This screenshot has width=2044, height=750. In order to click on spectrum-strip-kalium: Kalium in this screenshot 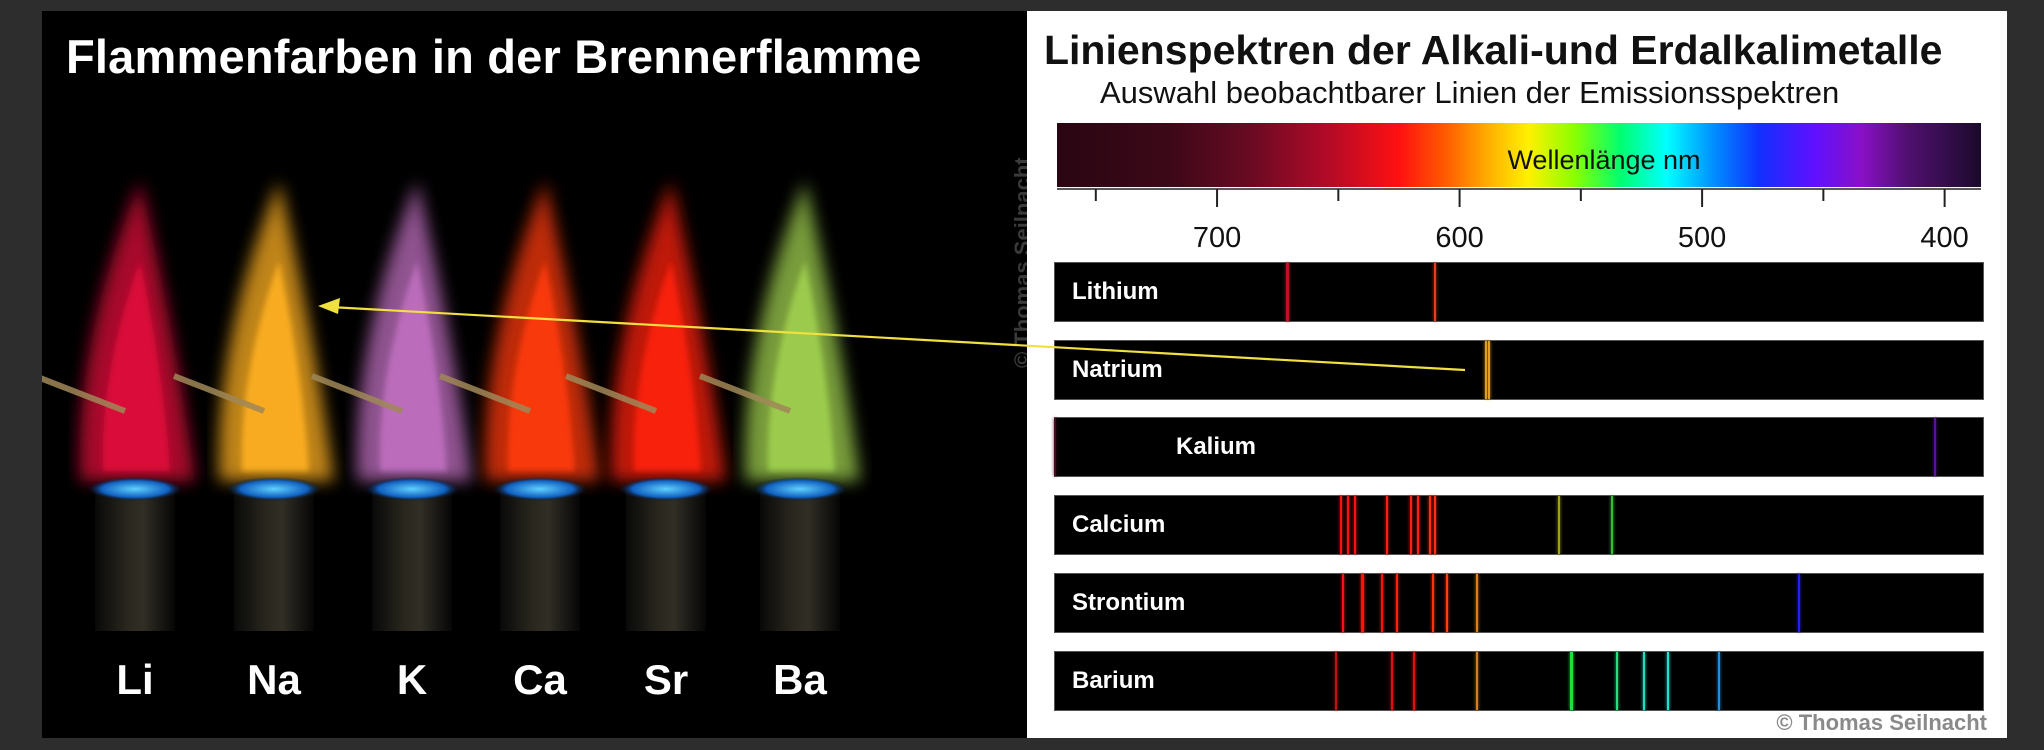, I will do `click(1518, 447)`.